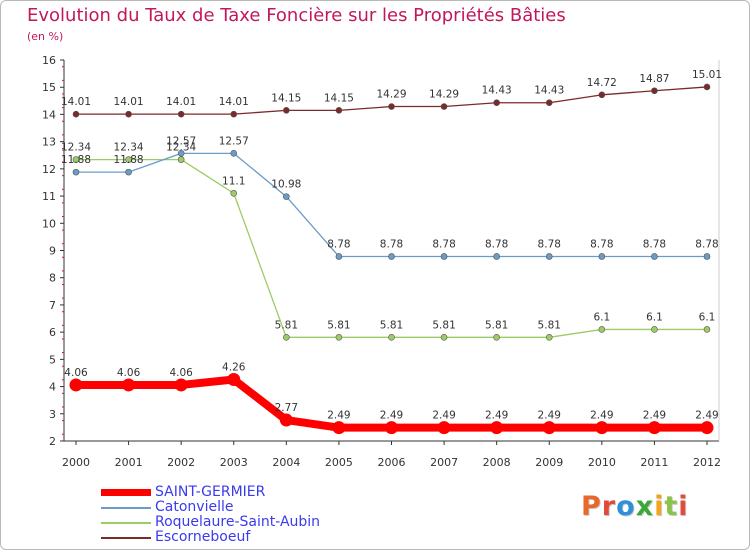 The height and width of the screenshot is (550, 750). I want to click on data-label: 2.77, so click(286, 408).